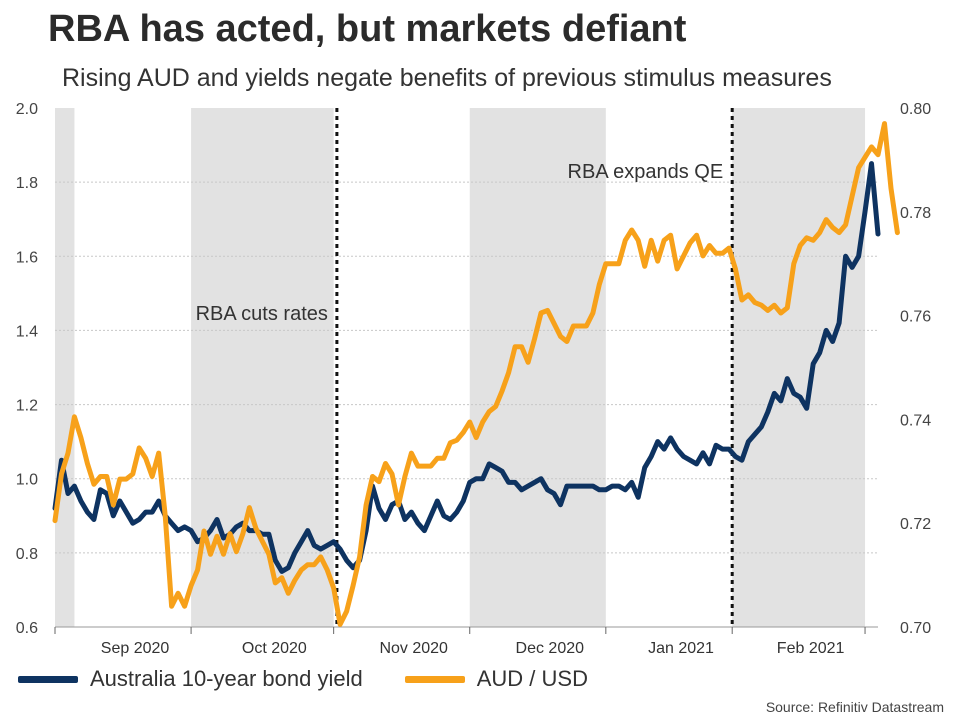 This screenshot has width=960, height=720. Describe the element at coordinates (135, 648) in the screenshot. I see `x-tick-label: Sep 2020` at that location.